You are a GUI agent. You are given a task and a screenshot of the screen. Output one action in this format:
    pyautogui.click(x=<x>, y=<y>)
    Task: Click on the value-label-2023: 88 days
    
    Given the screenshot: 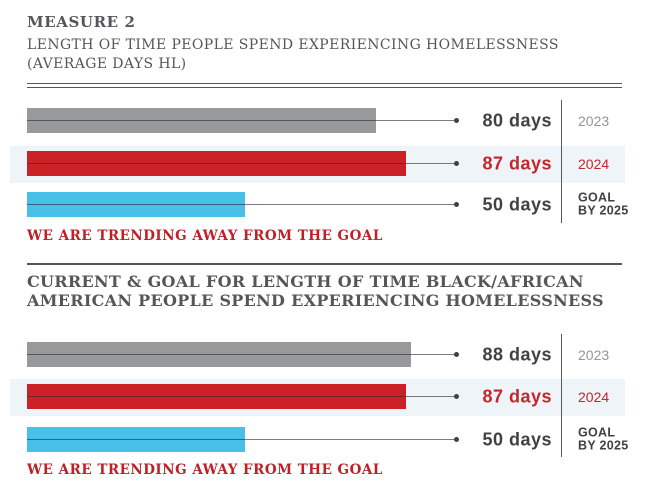 What is the action you would take?
    pyautogui.click(x=517, y=354)
    